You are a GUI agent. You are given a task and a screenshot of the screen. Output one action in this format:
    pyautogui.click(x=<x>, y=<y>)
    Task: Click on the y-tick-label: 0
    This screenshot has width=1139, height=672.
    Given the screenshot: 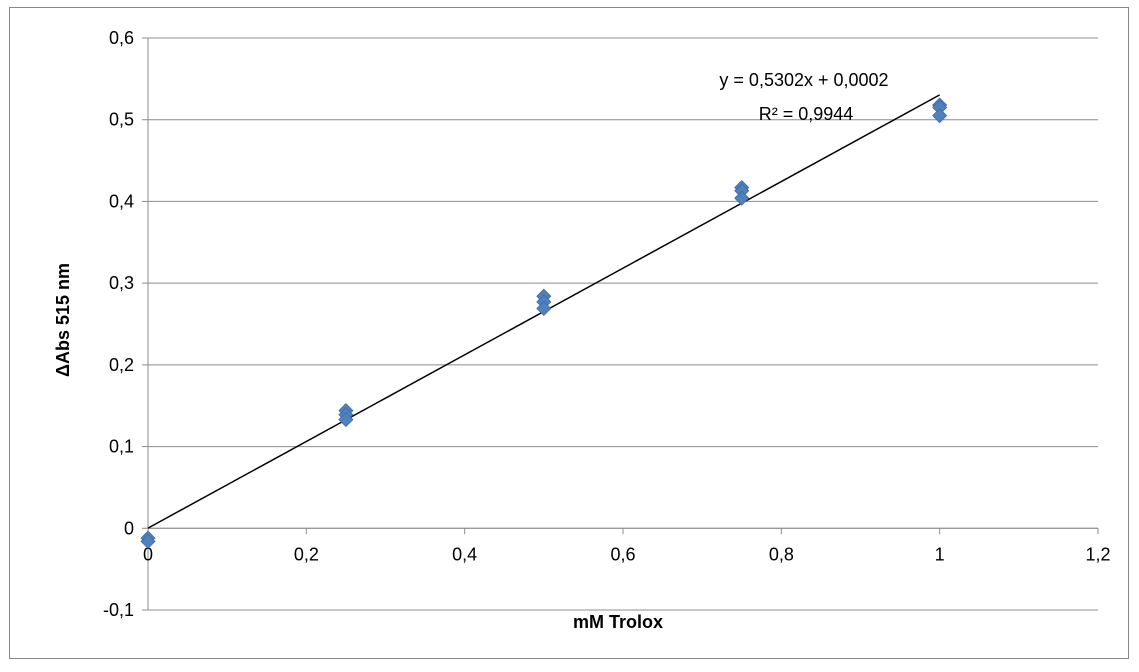 What is the action you would take?
    pyautogui.click(x=129, y=528)
    